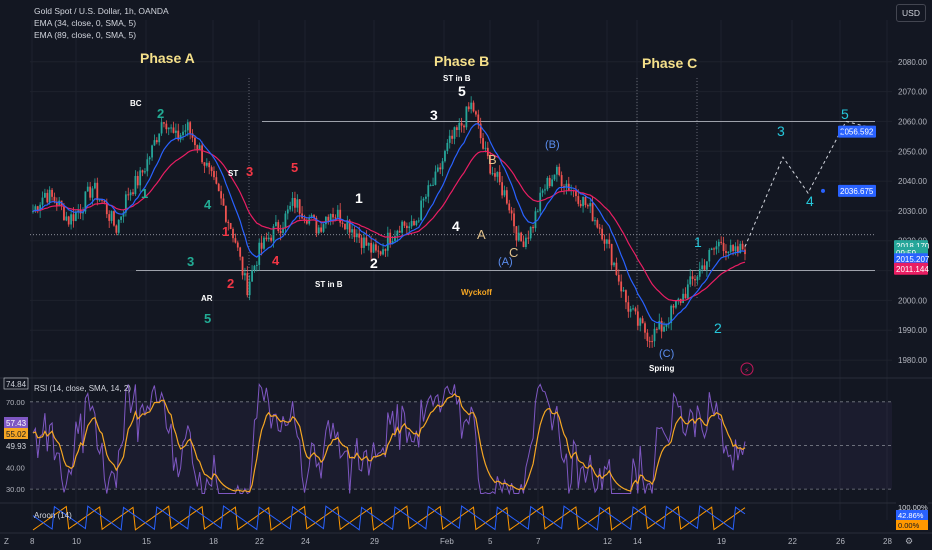 Image resolution: width=932 pixels, height=550 pixels. Describe the element at coordinates (911, 13) in the screenshot. I see `currency-button: USD` at that location.